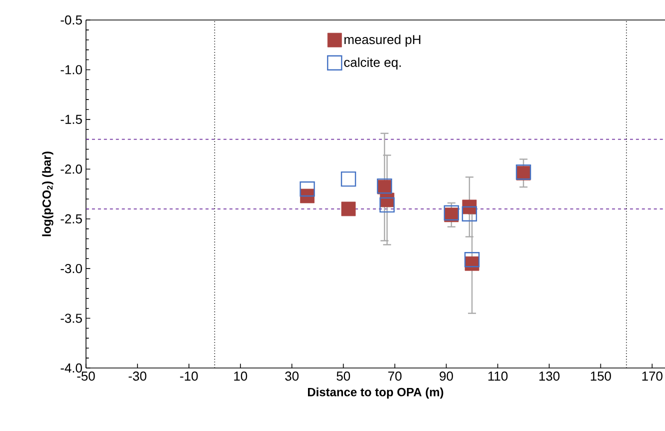 This screenshot has height=431, width=665. Describe the element at coordinates (71, 69) in the screenshot. I see `y-tick-label: -1.0` at that location.